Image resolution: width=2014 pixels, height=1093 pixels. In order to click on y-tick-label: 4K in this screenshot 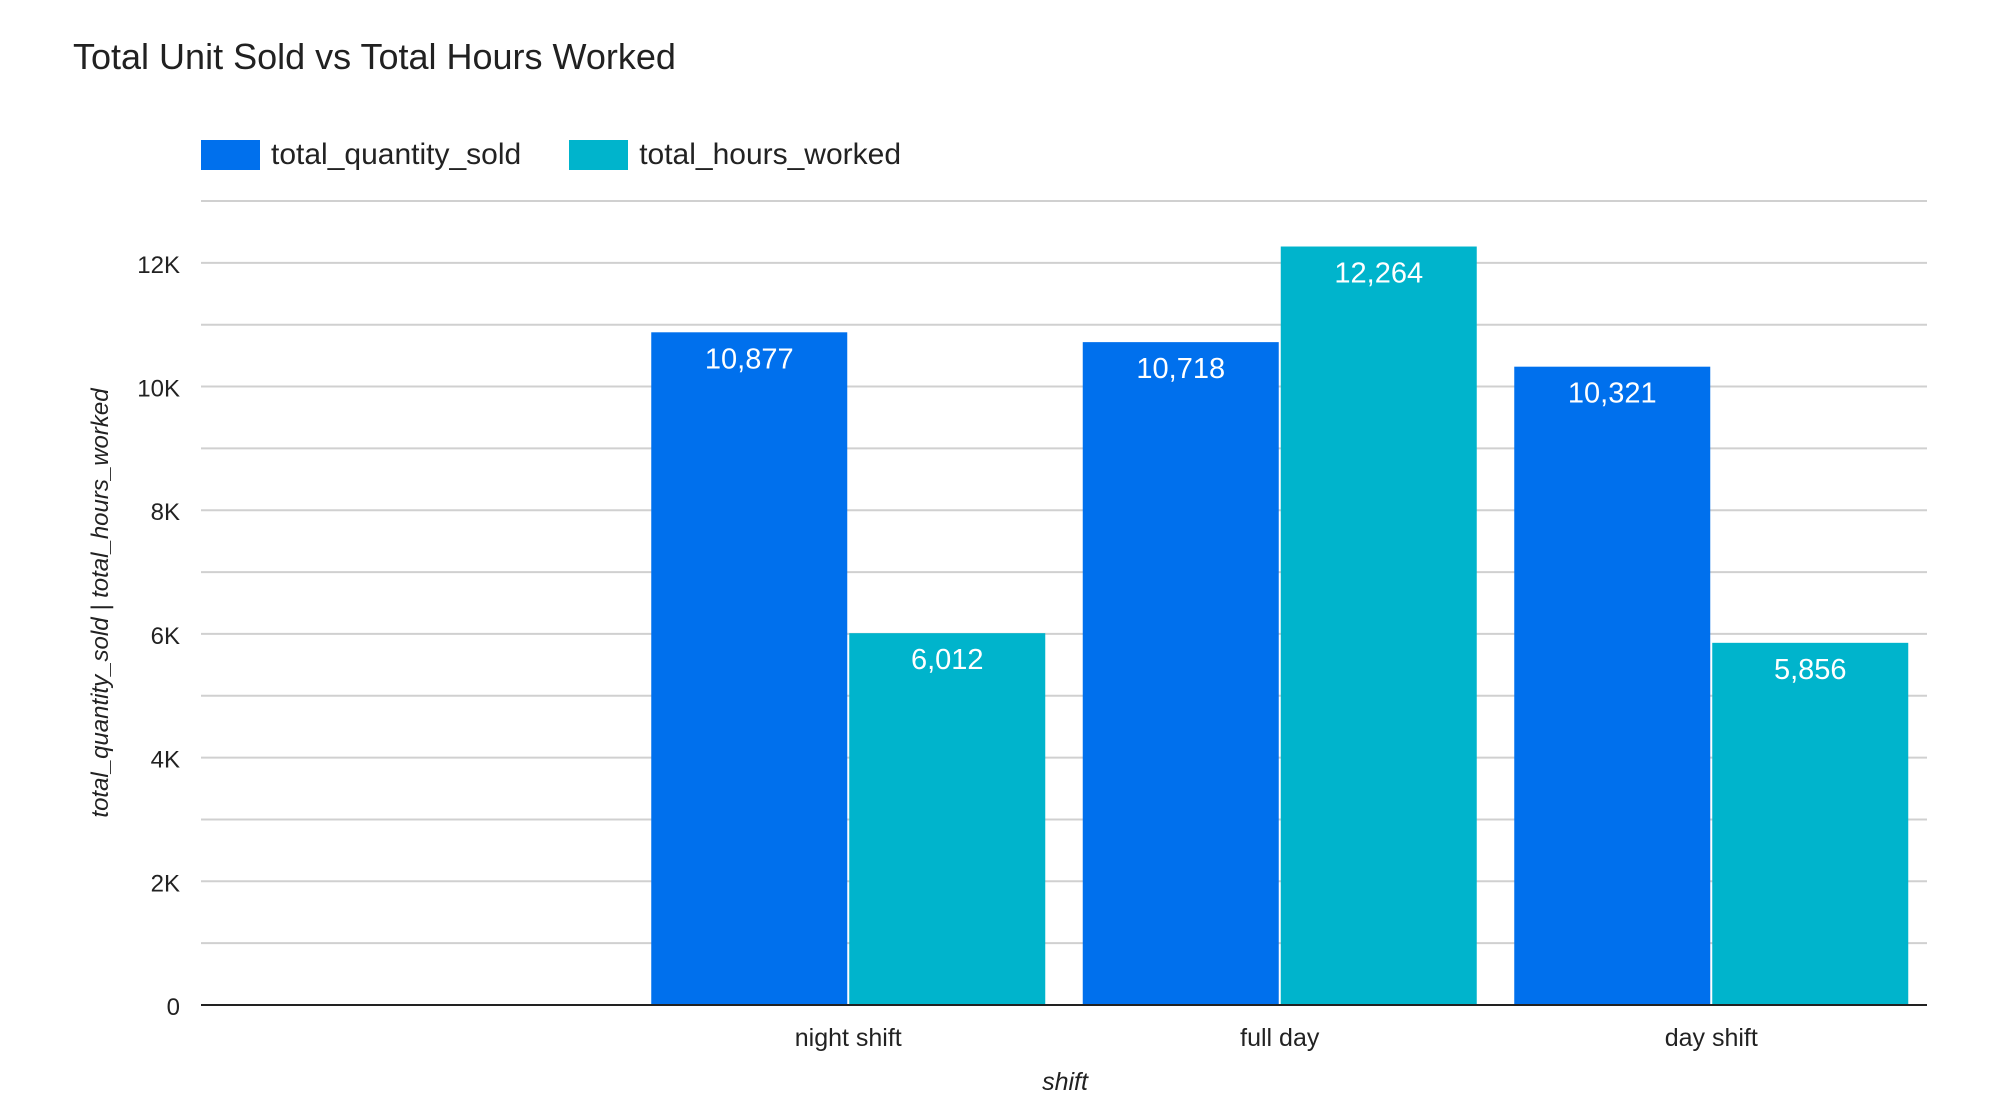, I will do `click(165, 760)`.